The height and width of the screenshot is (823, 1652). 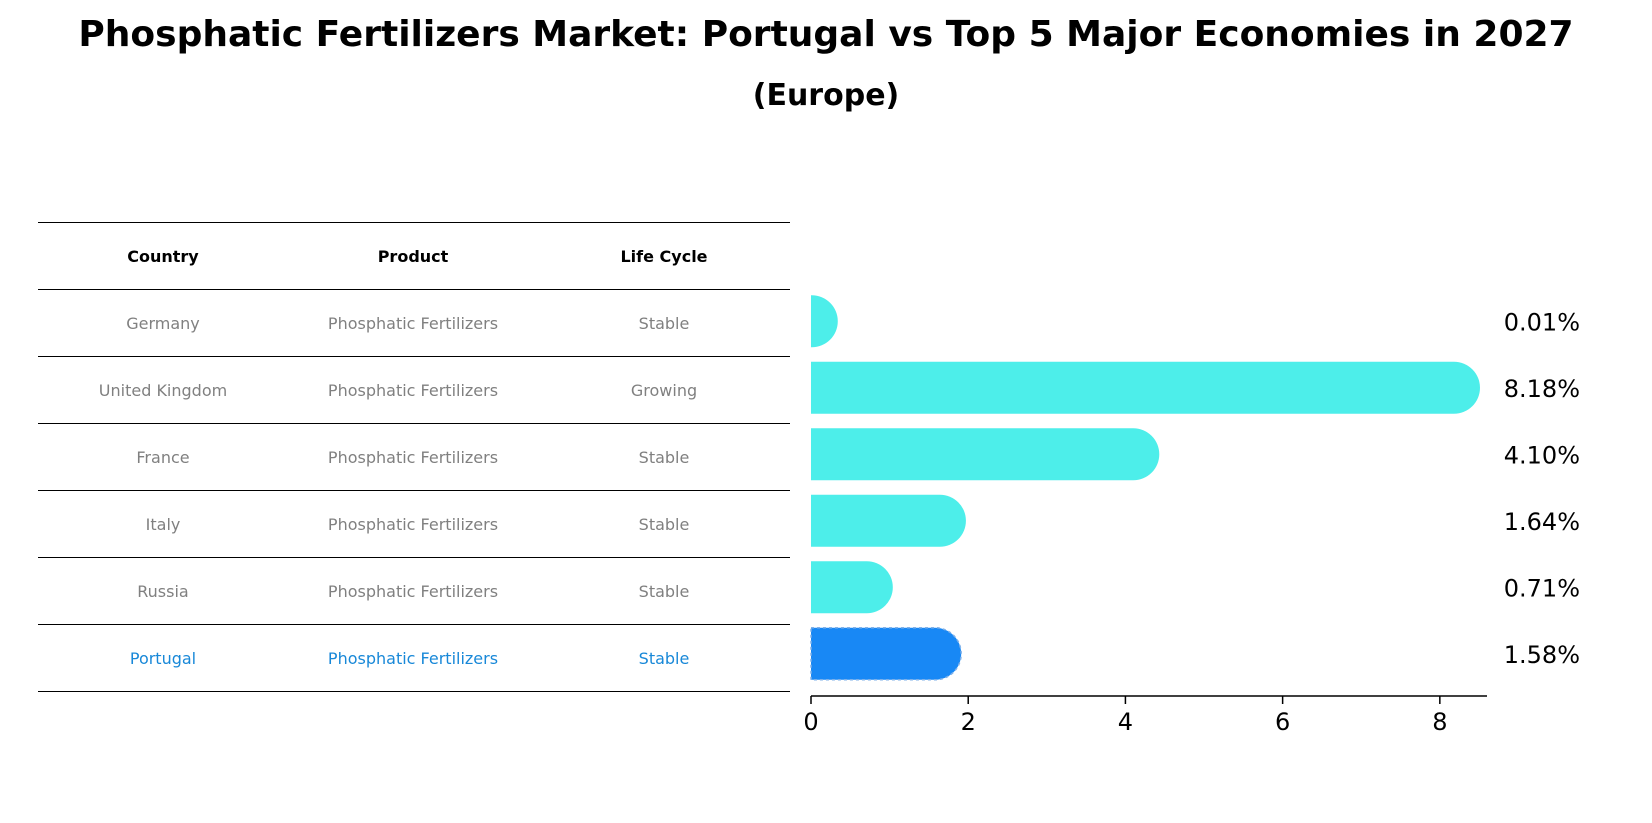 What do you see at coordinates (163, 591) in the screenshot?
I see `cell-country: Russia` at bounding box center [163, 591].